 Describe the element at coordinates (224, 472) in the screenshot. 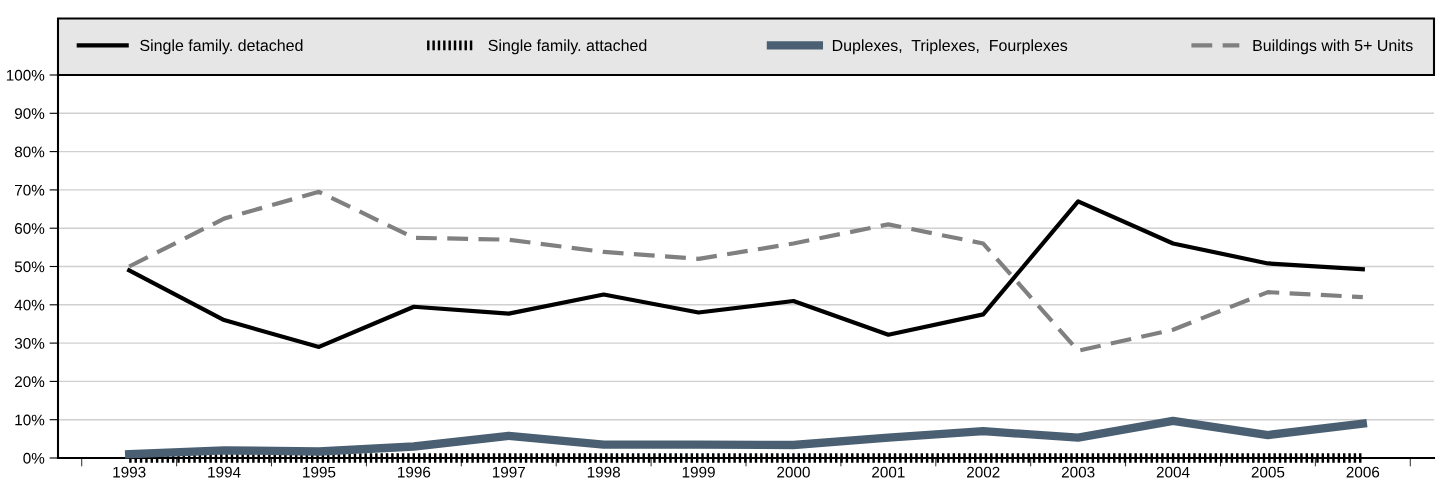

I see `x-tick-label: 1994` at that location.